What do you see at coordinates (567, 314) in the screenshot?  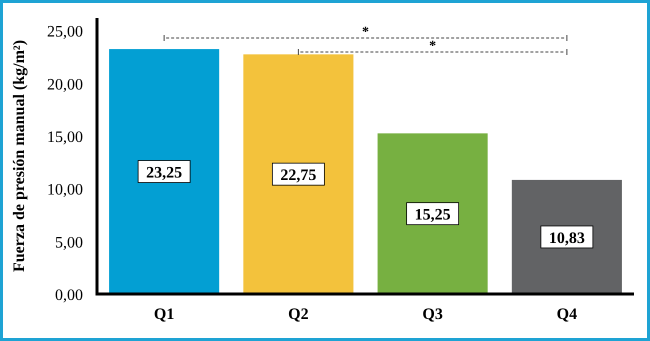 I see `x-tick-label: Q4` at bounding box center [567, 314].